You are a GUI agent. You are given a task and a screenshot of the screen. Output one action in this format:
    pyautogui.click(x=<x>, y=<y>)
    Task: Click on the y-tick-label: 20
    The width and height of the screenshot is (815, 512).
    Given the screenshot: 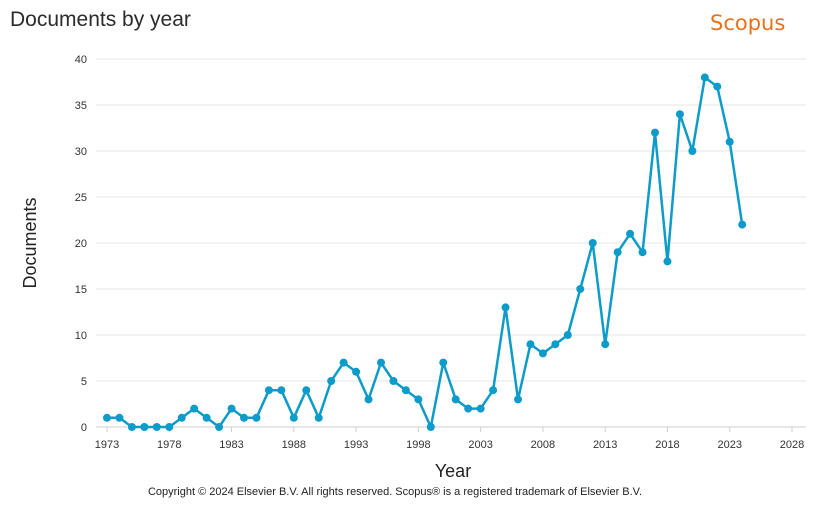 What is the action you would take?
    pyautogui.click(x=81, y=244)
    